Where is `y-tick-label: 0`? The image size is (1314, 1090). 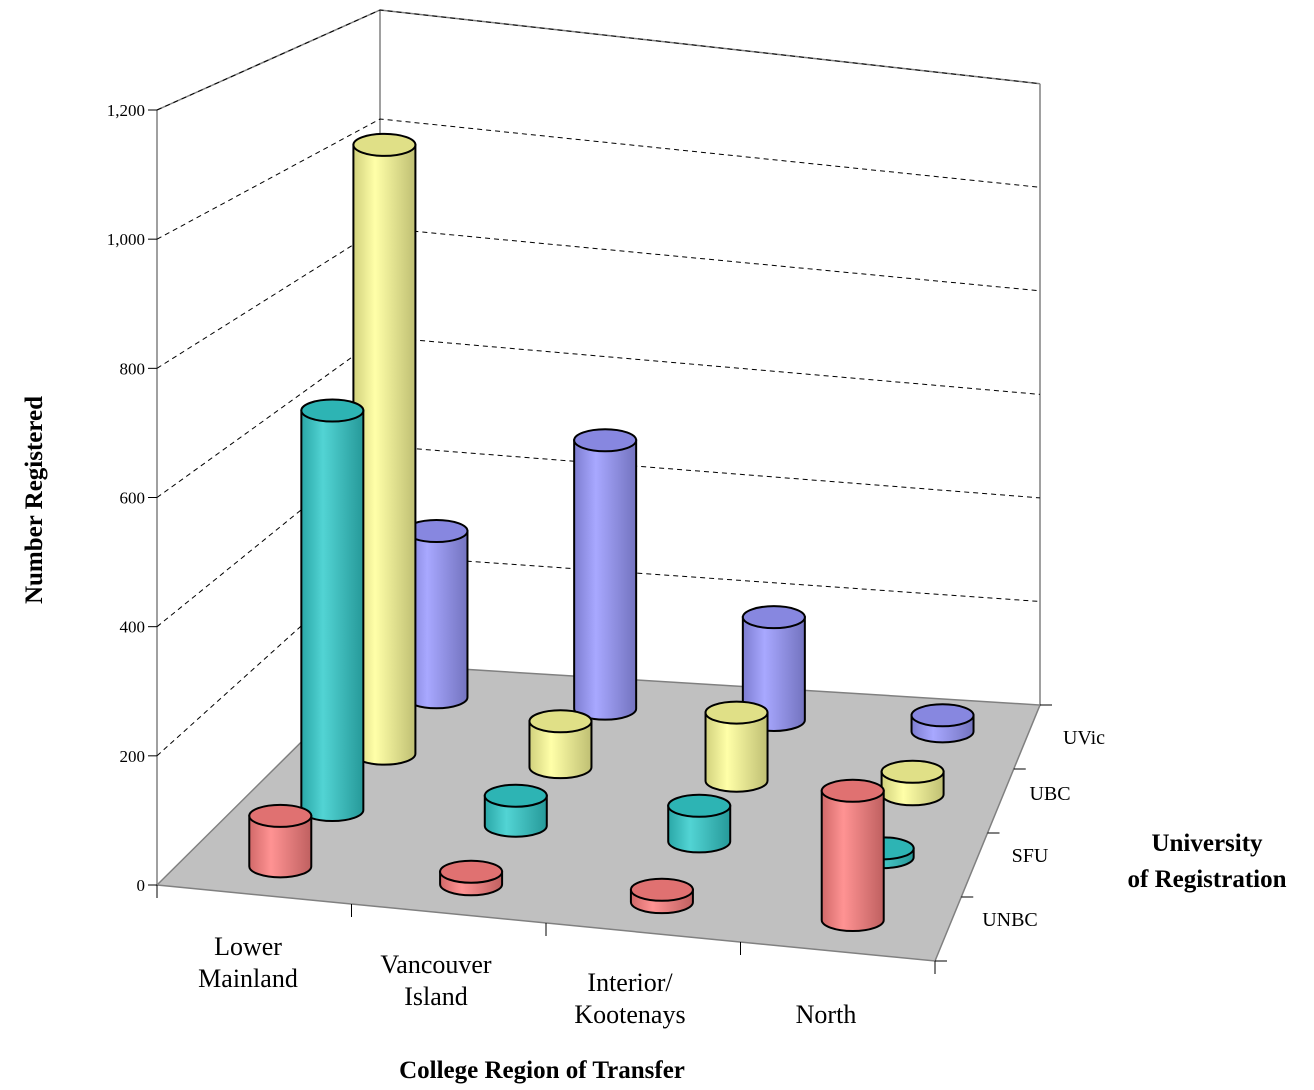 y-tick-label: 0 is located at coordinates (141, 885).